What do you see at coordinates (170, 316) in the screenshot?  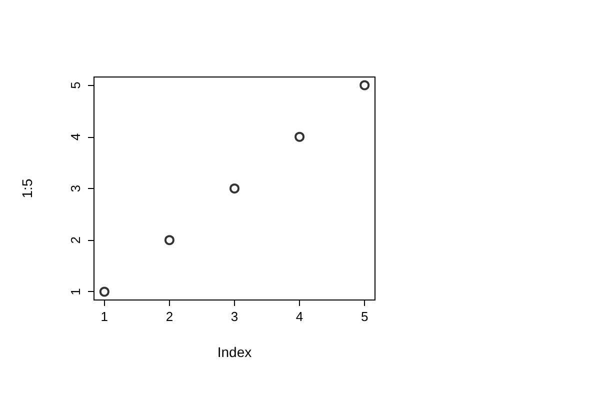 I see `x-tick-label: 2` at bounding box center [170, 316].